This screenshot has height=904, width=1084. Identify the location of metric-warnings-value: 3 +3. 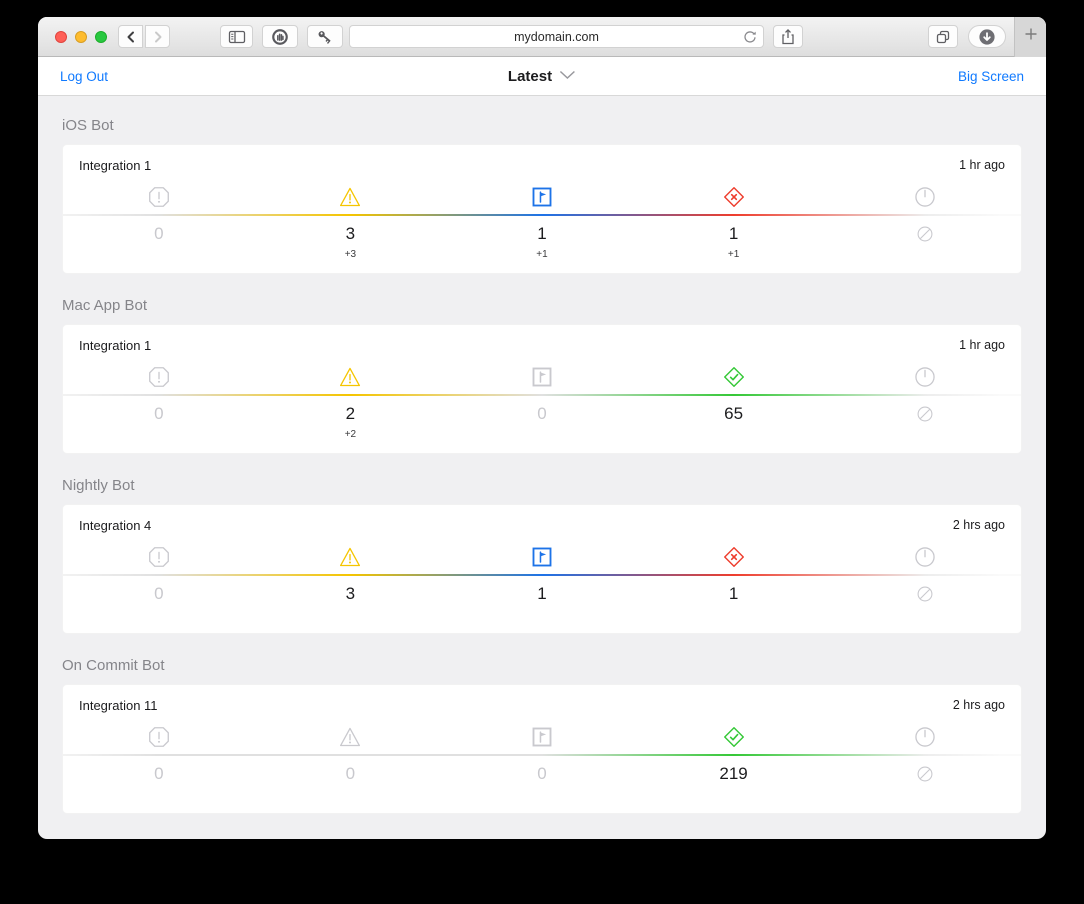
(351, 242).